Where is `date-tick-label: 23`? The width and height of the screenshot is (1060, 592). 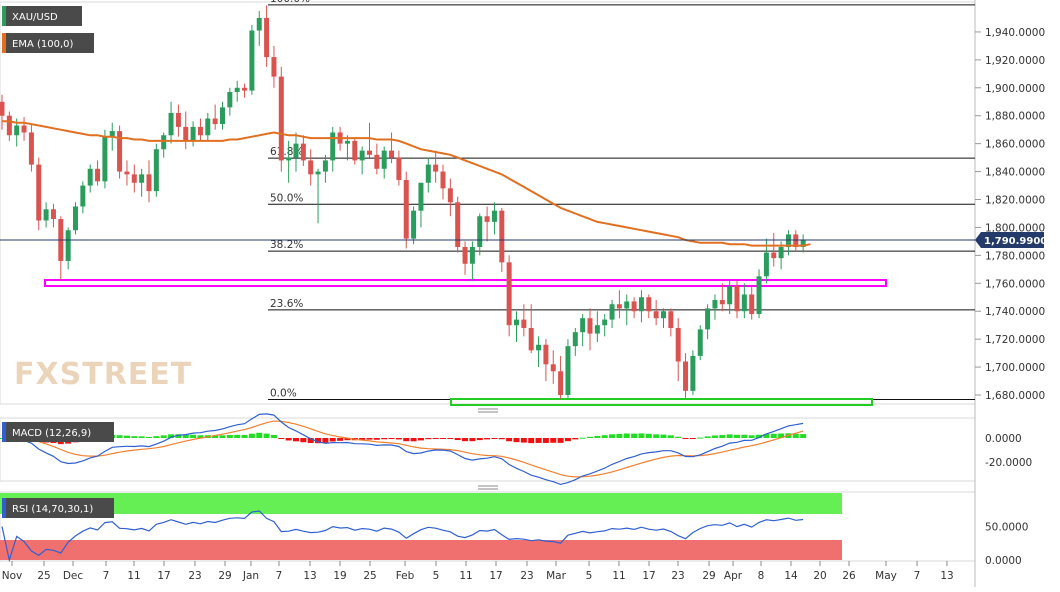 date-tick-label: 23 is located at coordinates (194, 576).